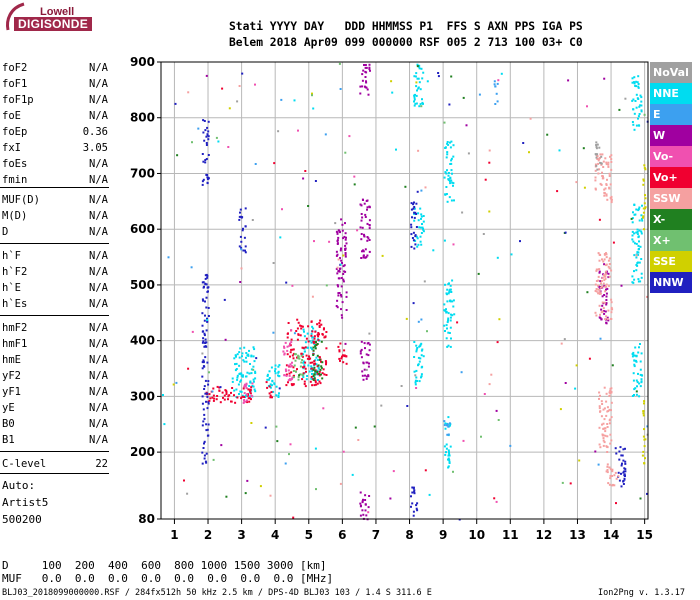 This screenshot has width=700, height=600. I want to click on auto-label: Auto:, so click(19, 485).